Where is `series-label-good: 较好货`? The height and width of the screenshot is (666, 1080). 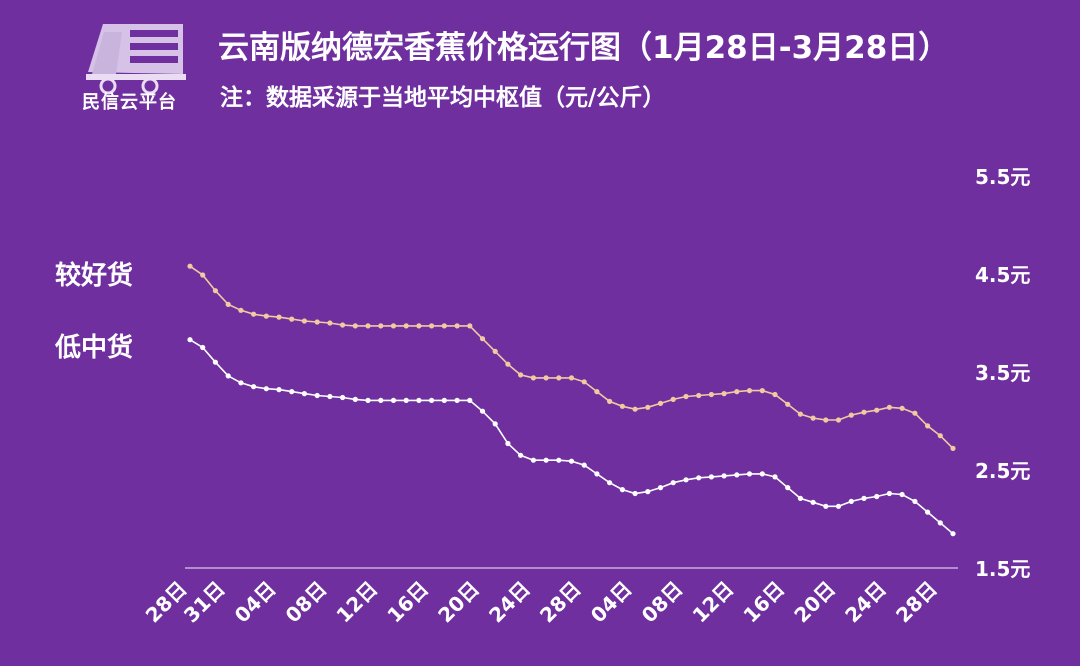 series-label-good: 较好货 is located at coordinates (94, 276).